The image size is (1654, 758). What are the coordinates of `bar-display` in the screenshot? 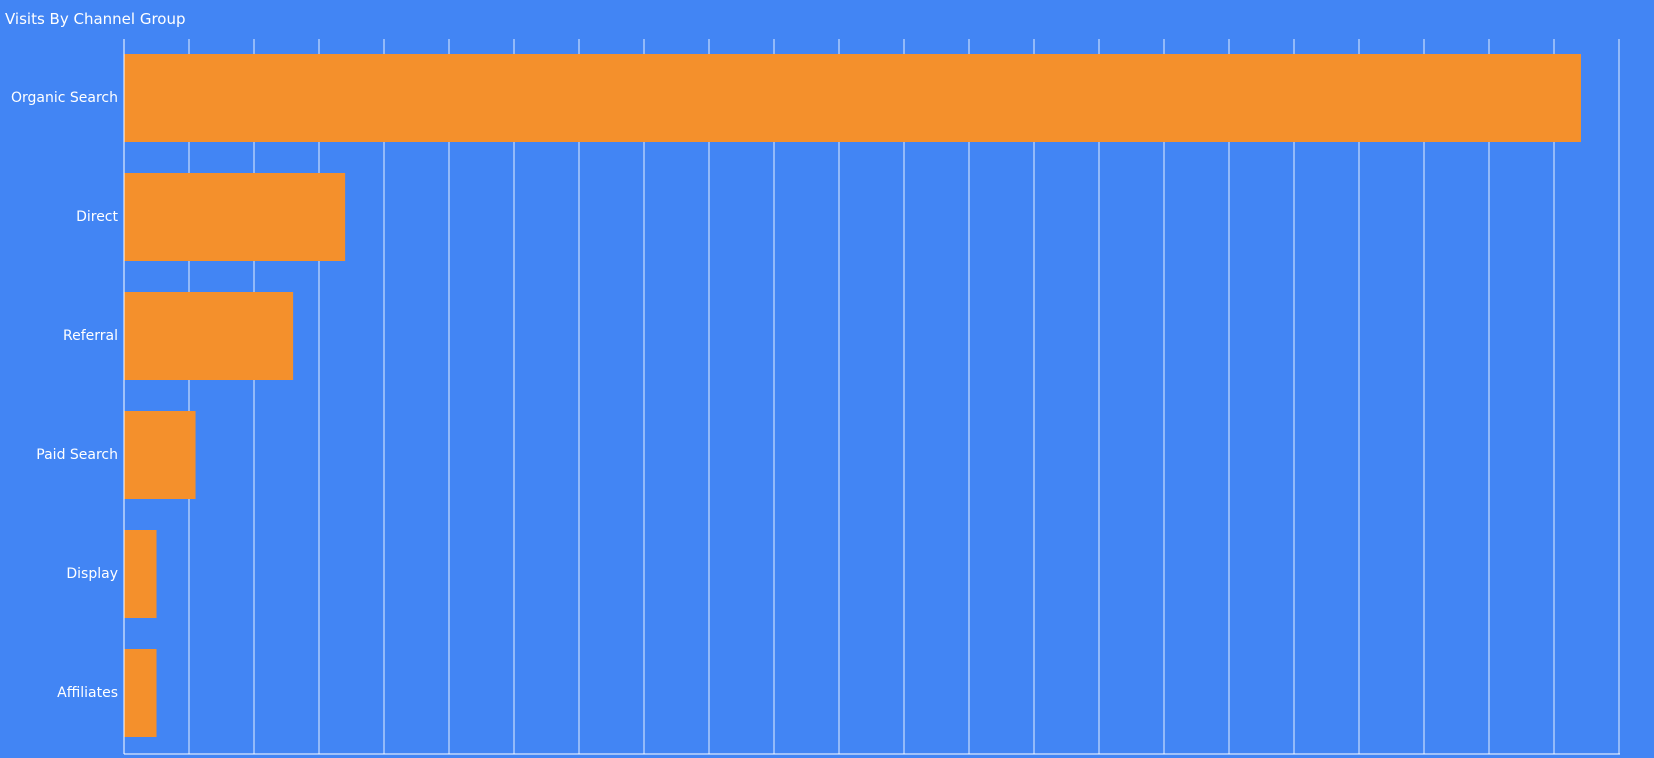 It's located at (140, 574).